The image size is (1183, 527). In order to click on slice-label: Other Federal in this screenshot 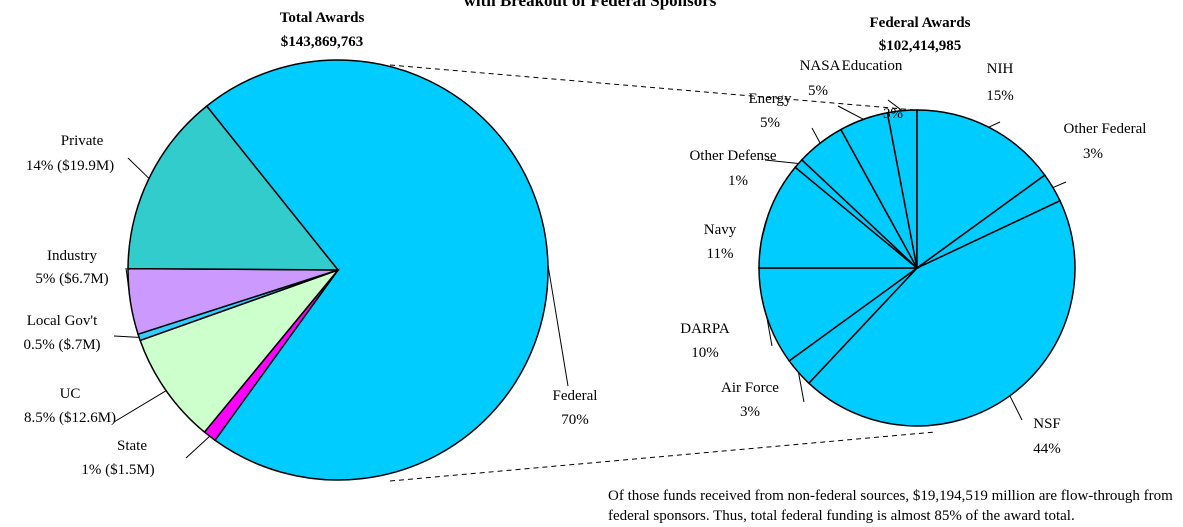, I will do `click(1105, 129)`.